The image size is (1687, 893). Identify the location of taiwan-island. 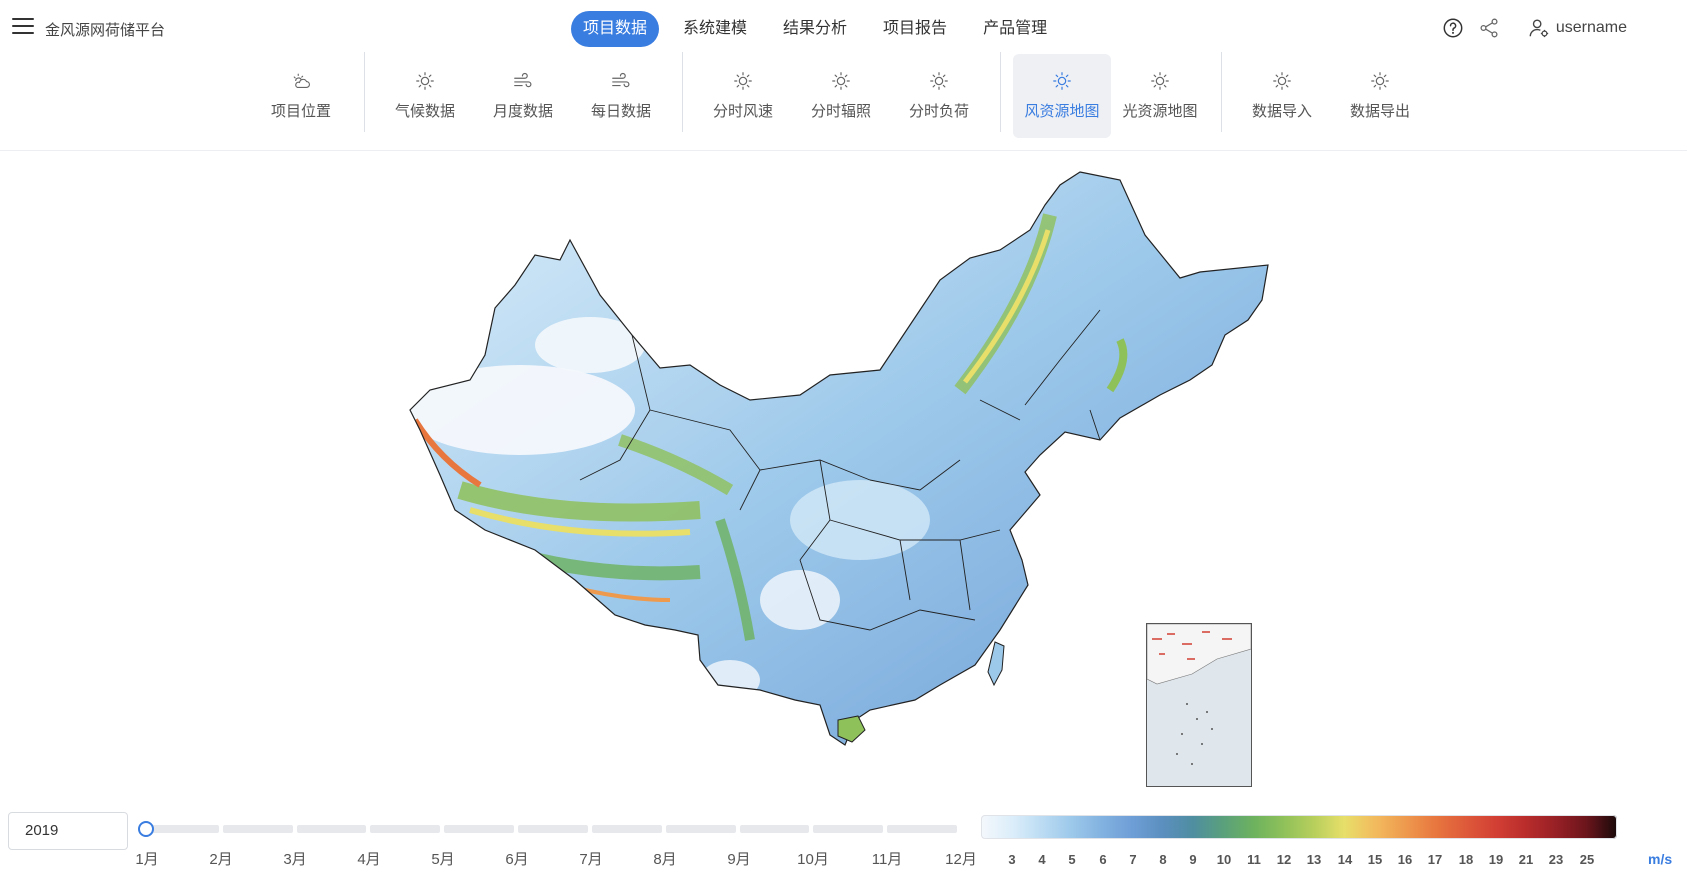
(996, 664).